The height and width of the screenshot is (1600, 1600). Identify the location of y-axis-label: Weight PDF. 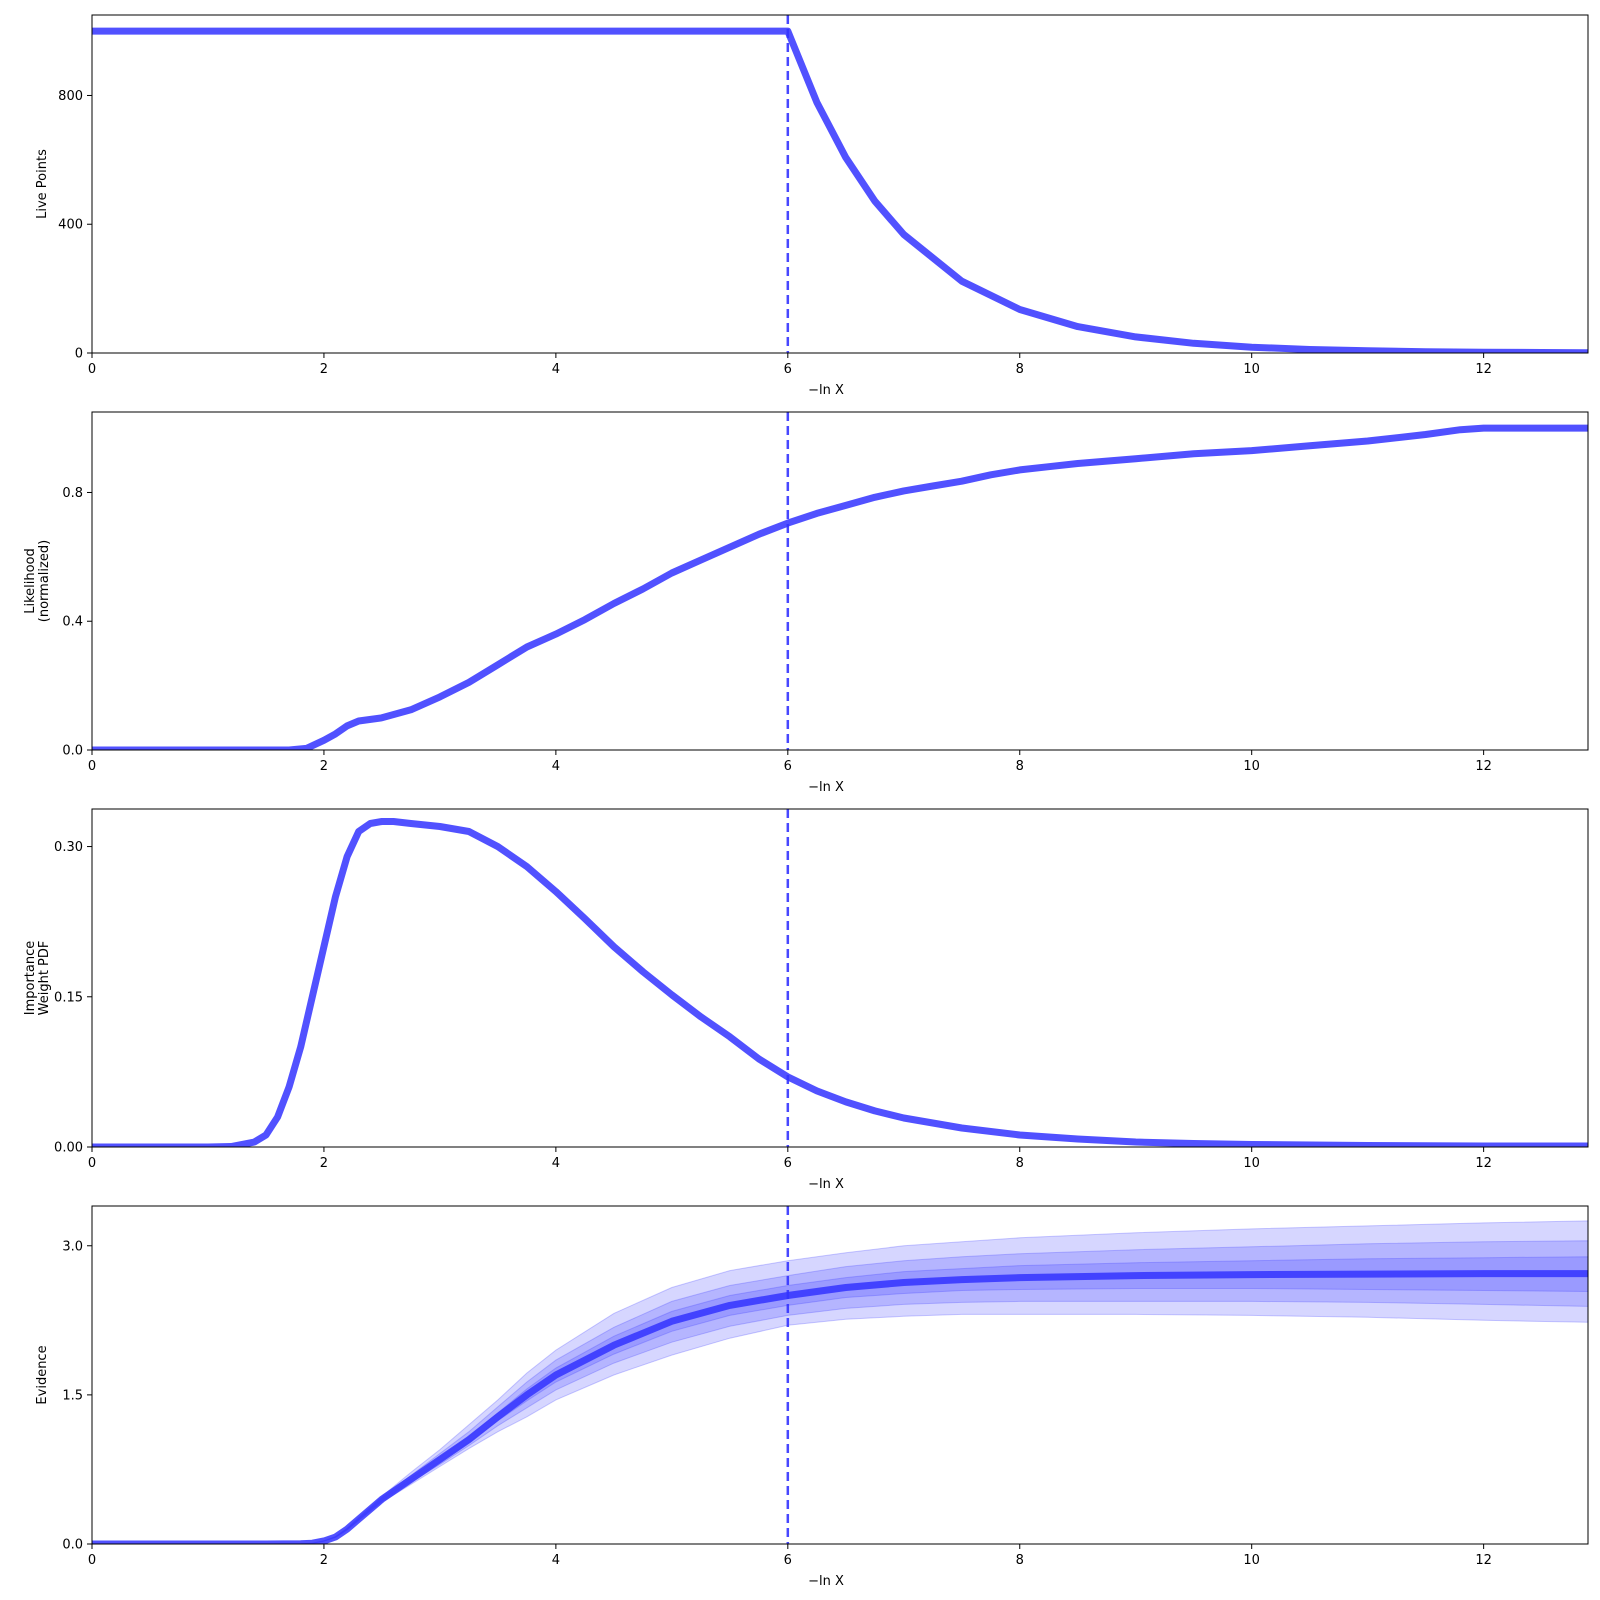
(44, 978).